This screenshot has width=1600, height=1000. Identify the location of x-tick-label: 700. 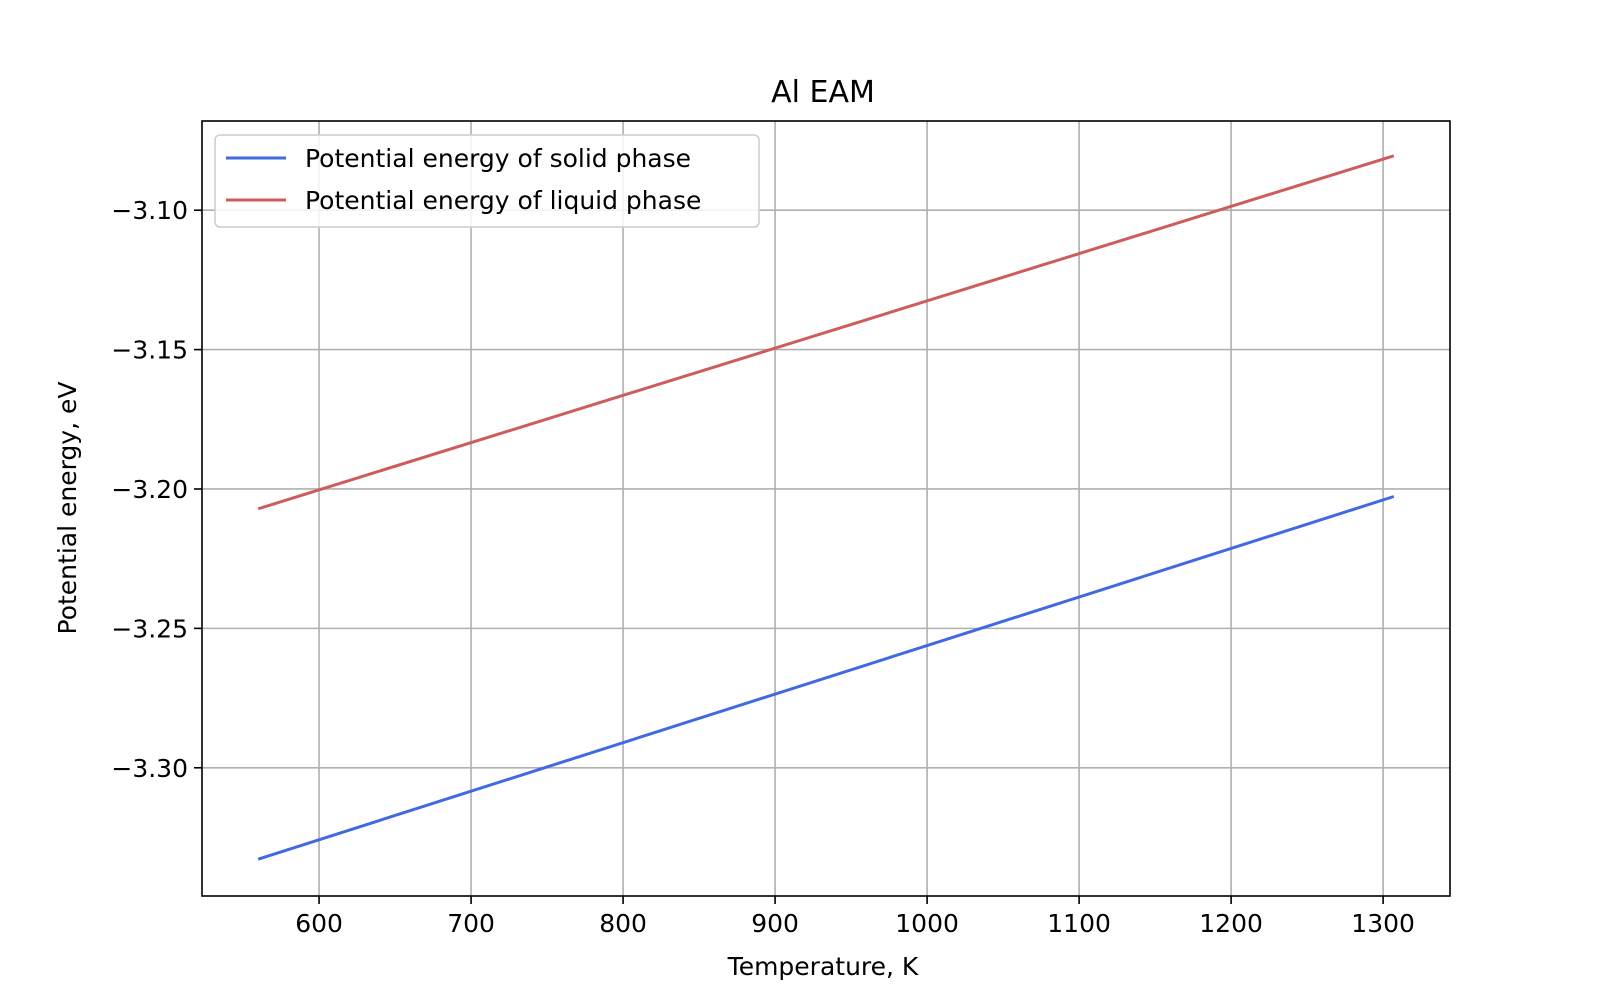
(471, 923).